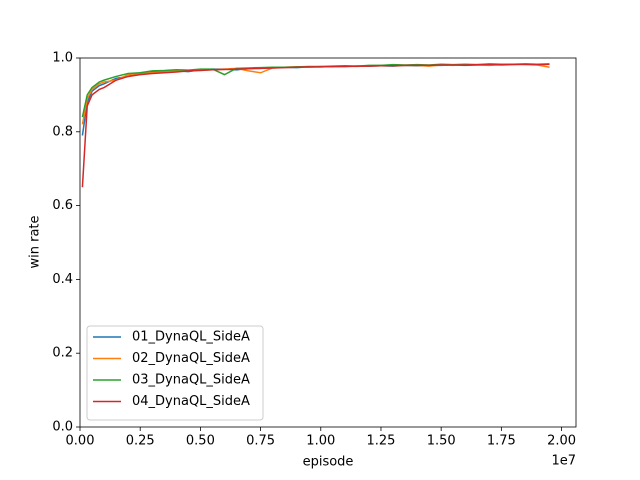 This screenshot has width=640, height=480. What do you see at coordinates (501, 441) in the screenshot?
I see `x-tick-label: 1.75` at bounding box center [501, 441].